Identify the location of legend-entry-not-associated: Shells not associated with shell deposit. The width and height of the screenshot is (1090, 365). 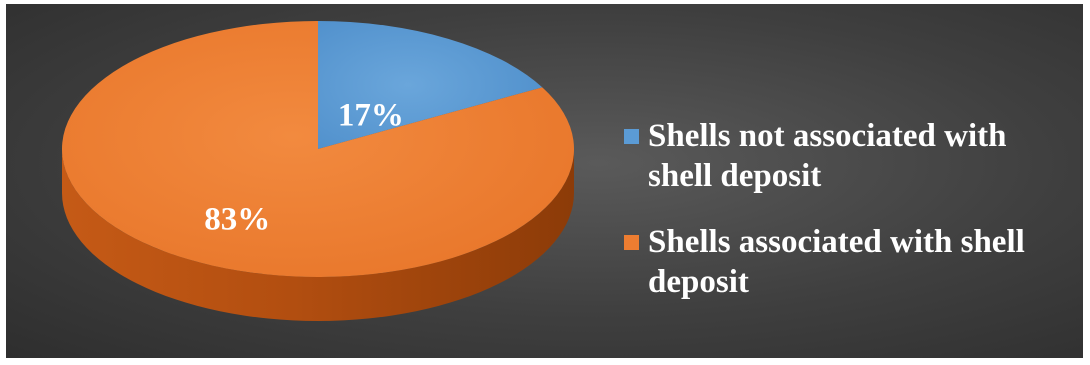
(844, 156).